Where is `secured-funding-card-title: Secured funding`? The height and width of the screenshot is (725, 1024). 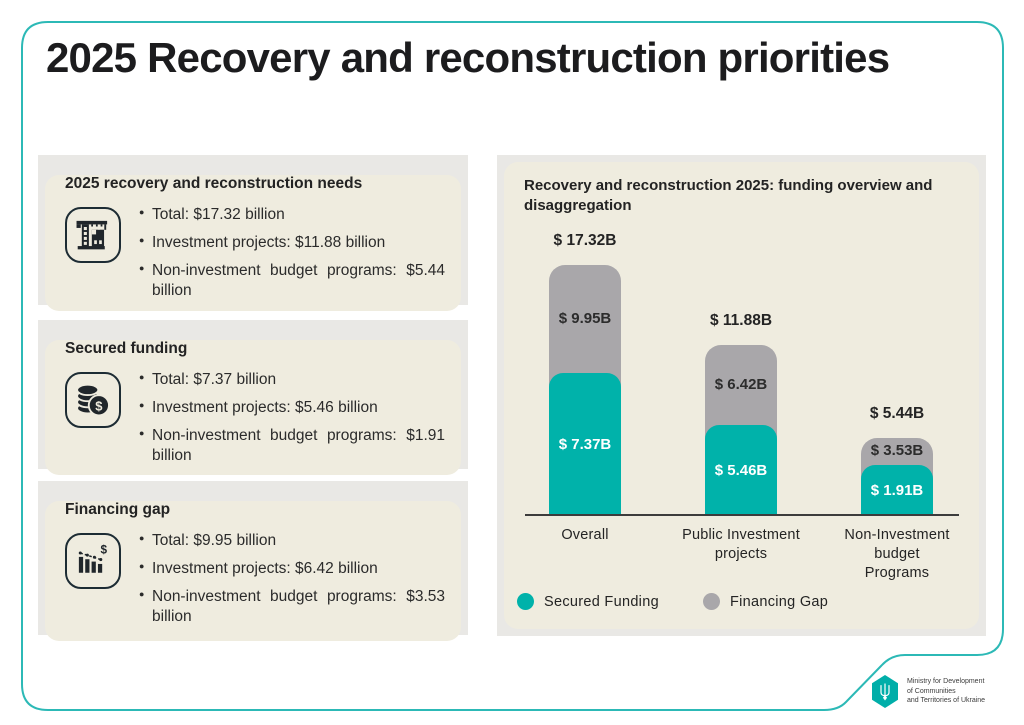 secured-funding-card-title: Secured funding is located at coordinates (126, 348).